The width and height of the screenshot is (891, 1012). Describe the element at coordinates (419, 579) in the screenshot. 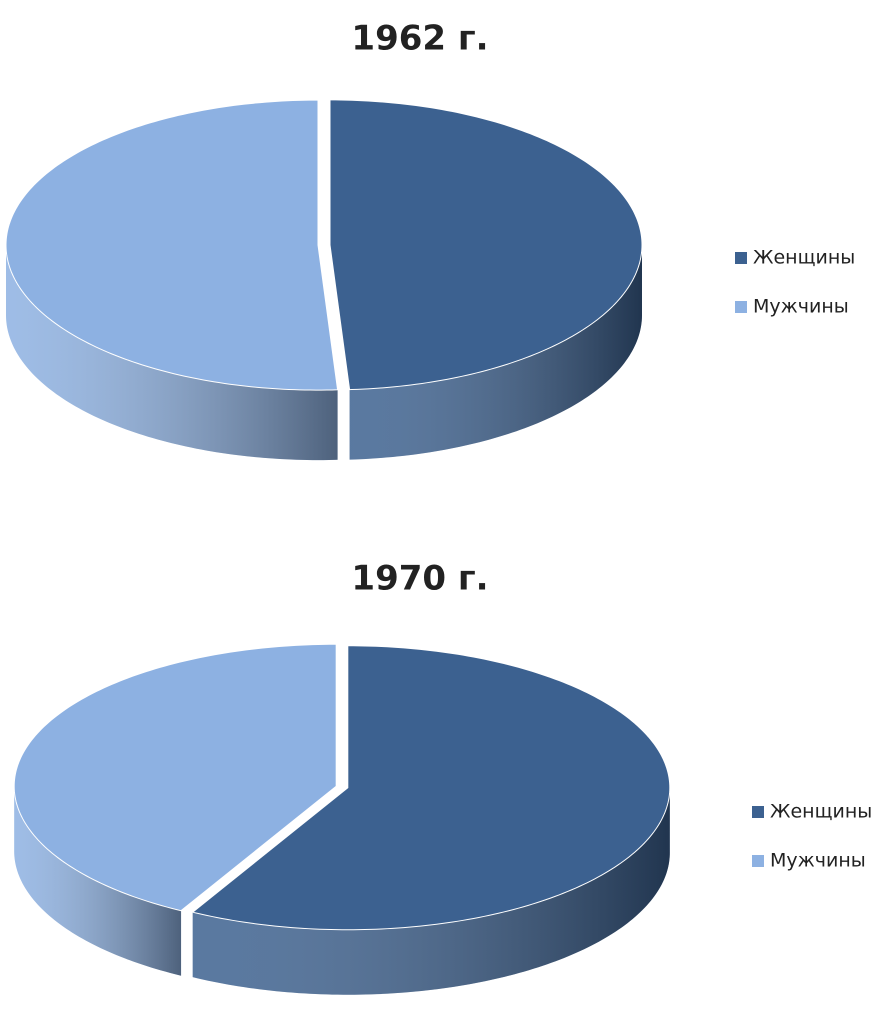

I see `chart-title: 1970 г.` at that location.